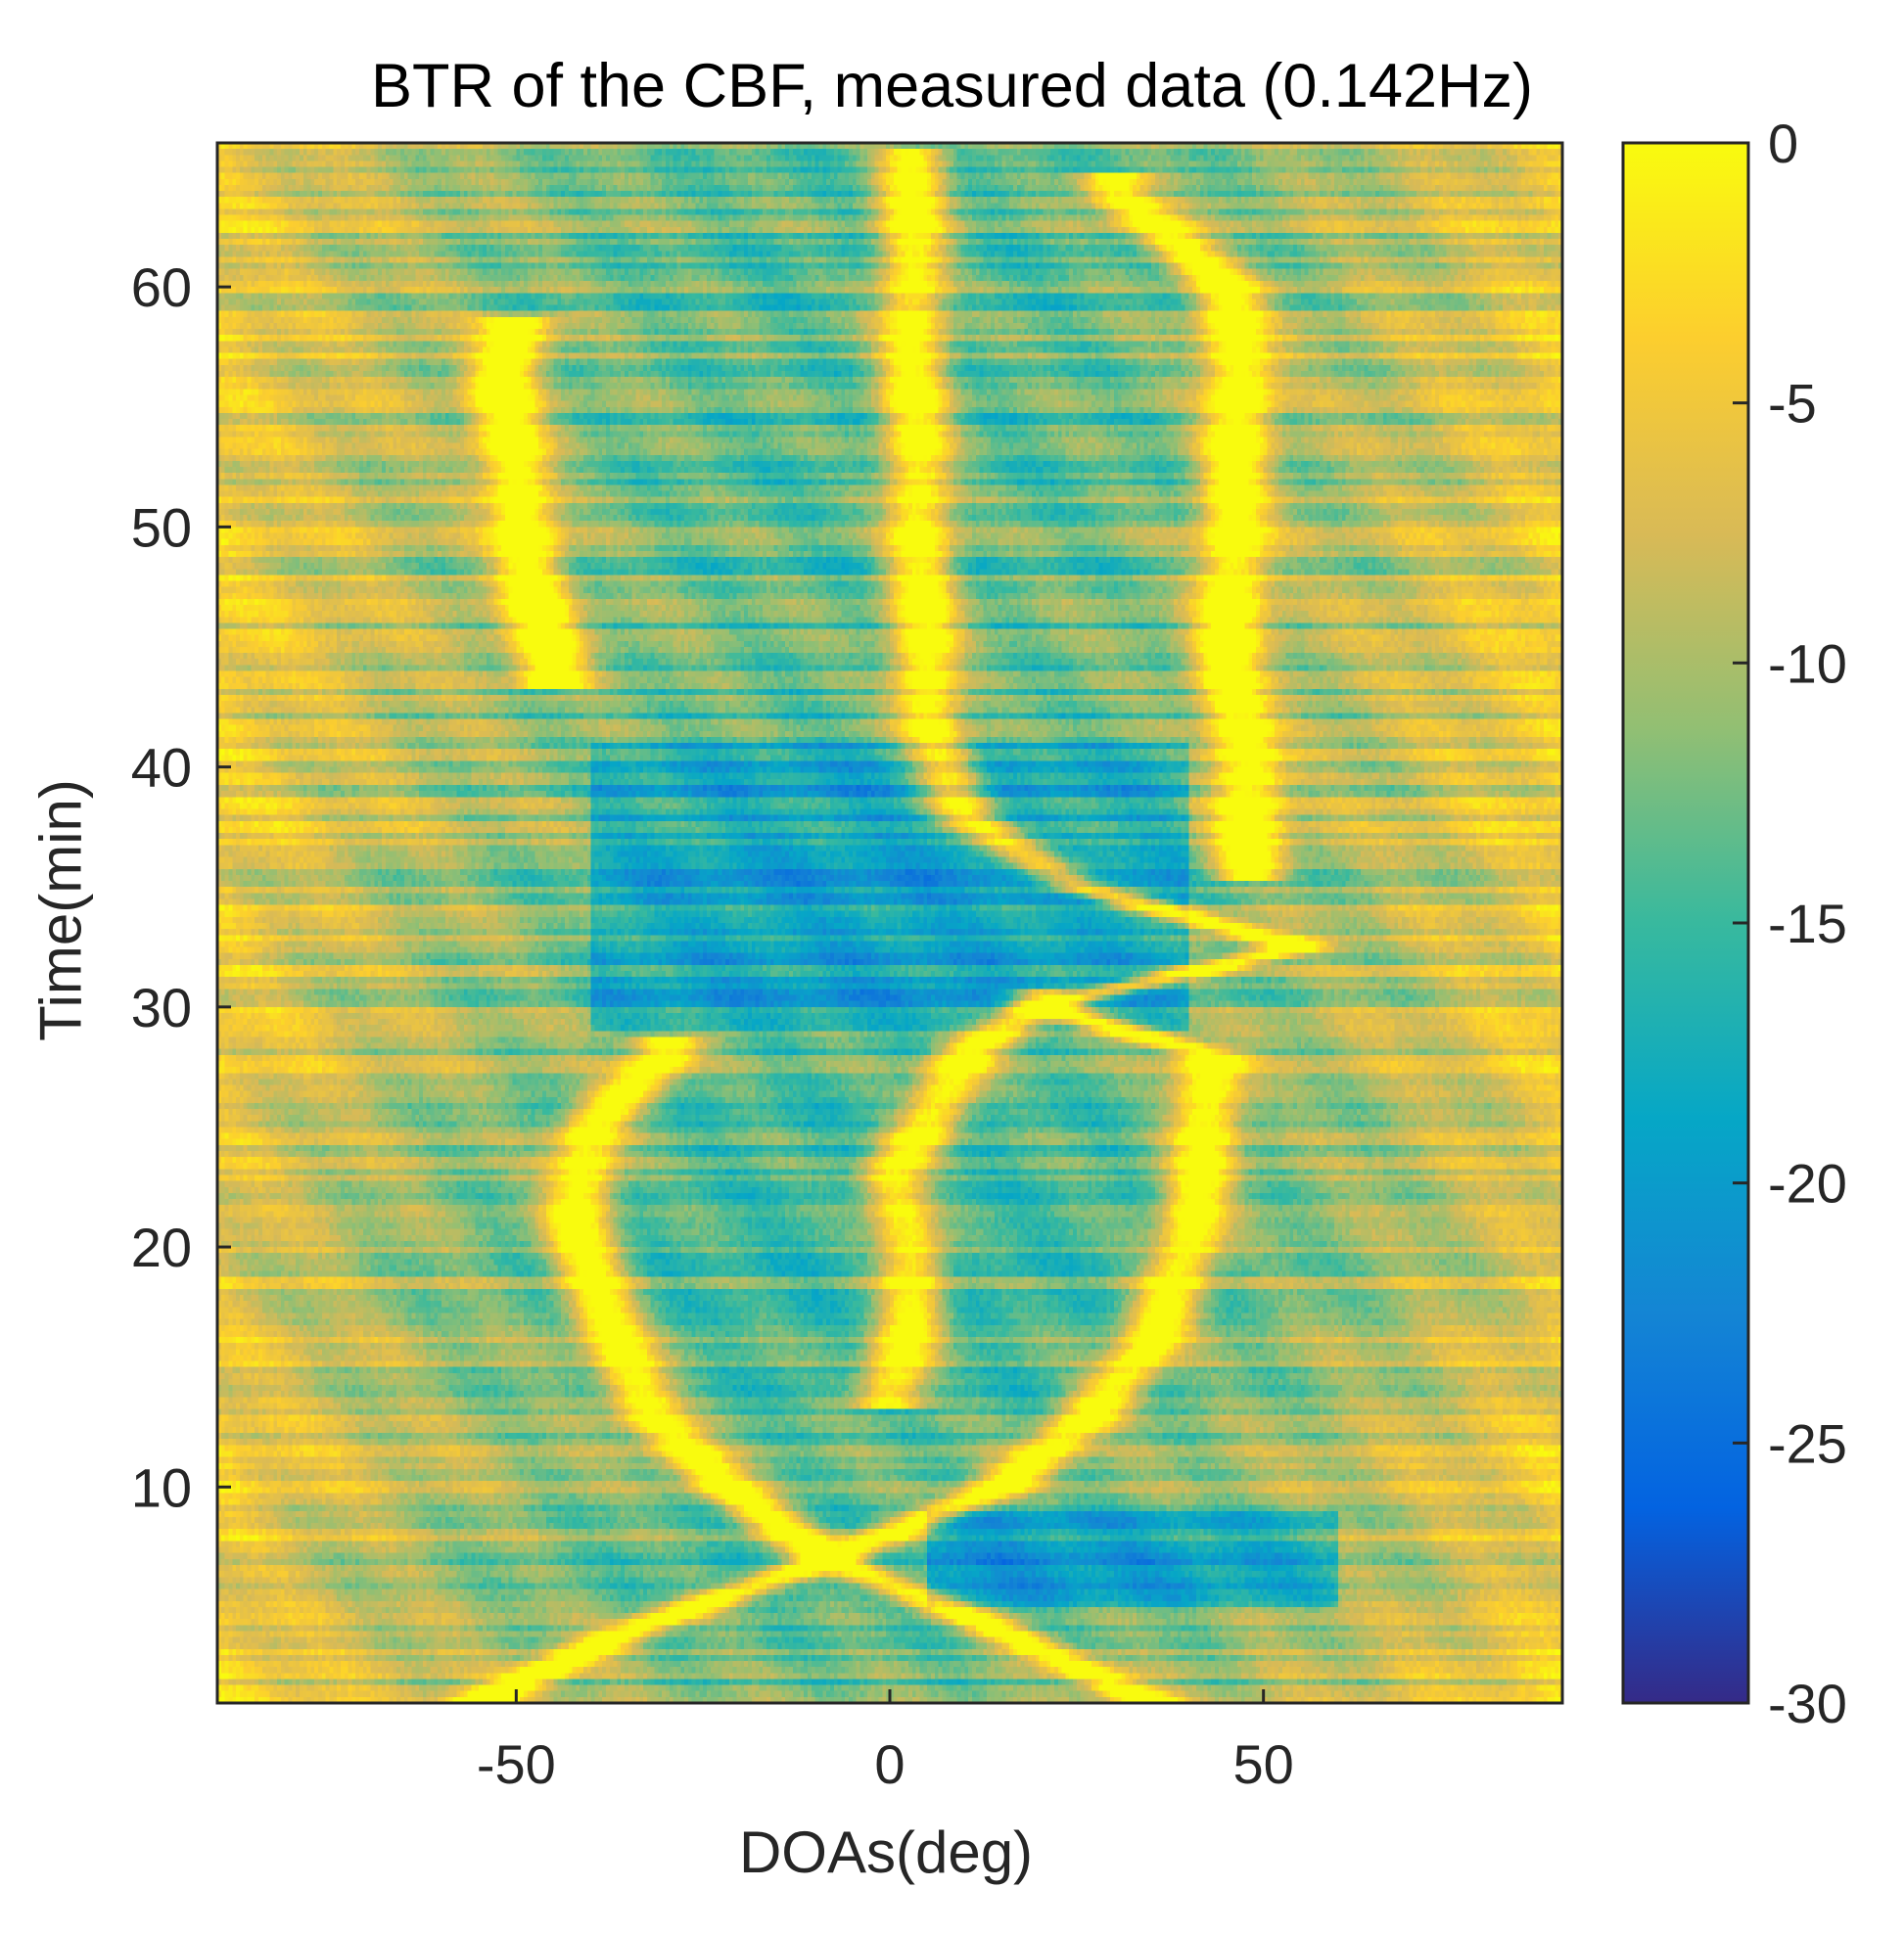  I want to click on colorbar-tick-label: 0, so click(1783, 143).